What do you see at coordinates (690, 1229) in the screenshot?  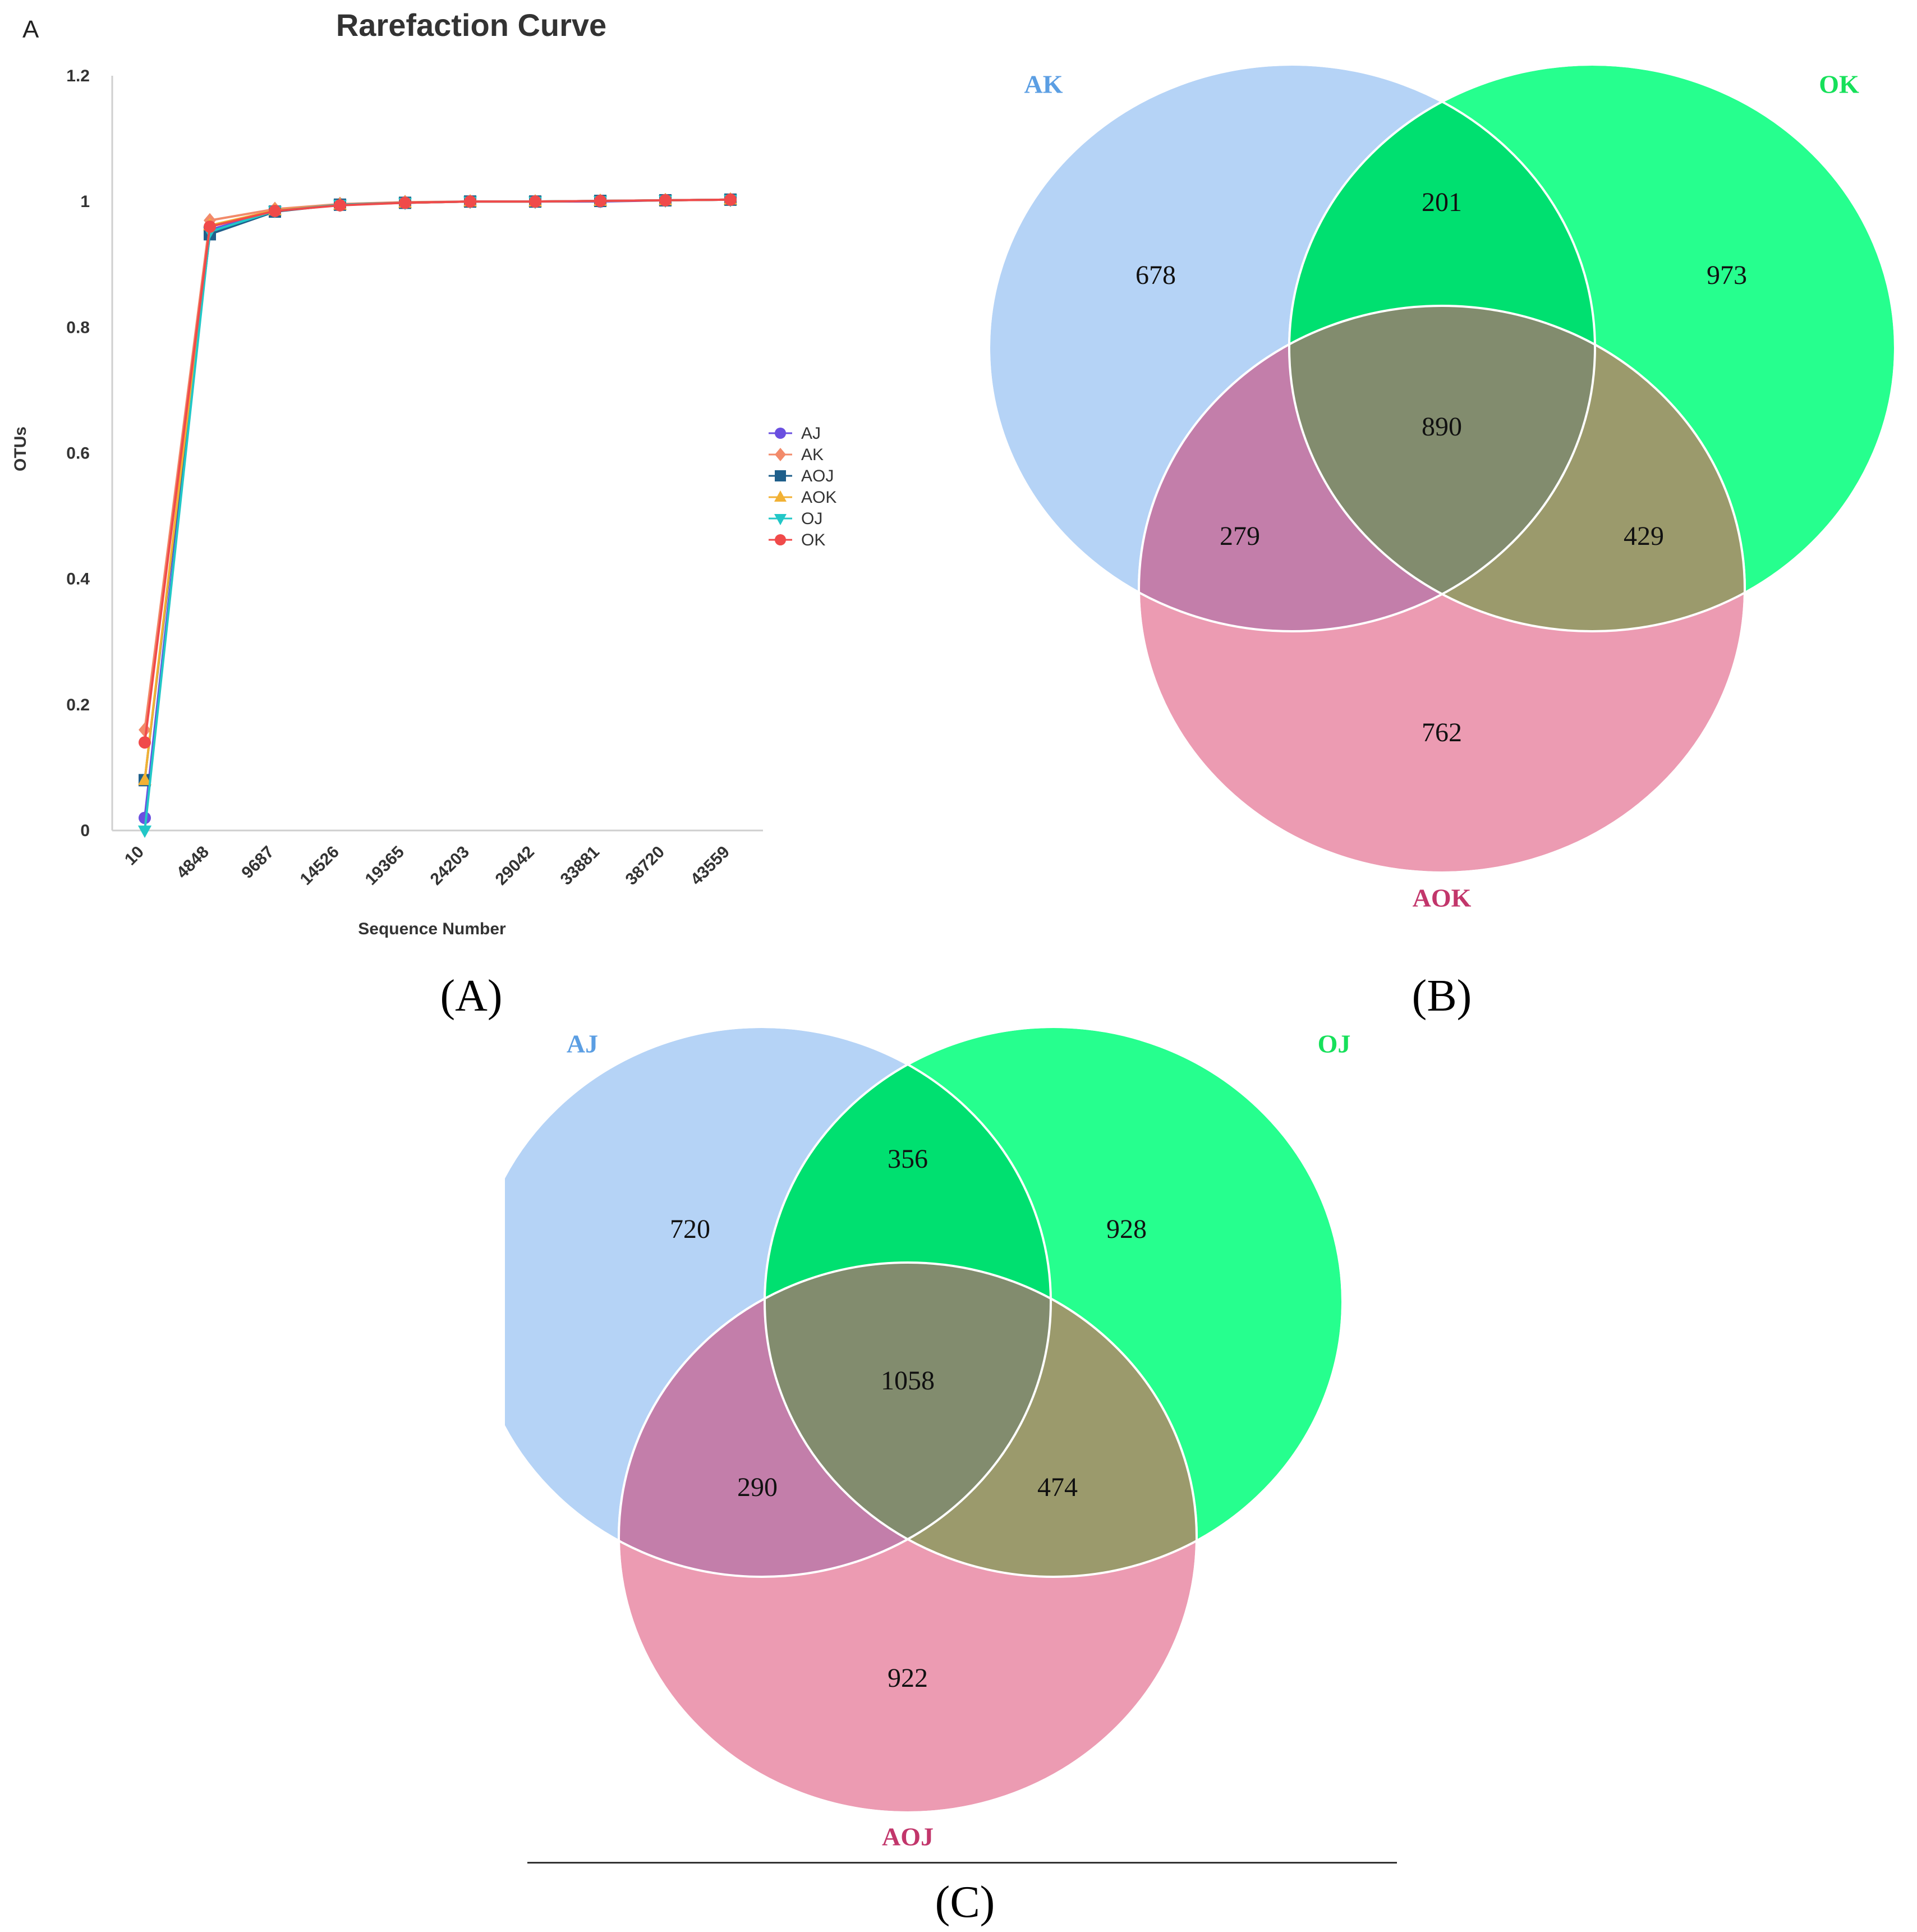 I see `venn-count-aj-only: 720` at bounding box center [690, 1229].